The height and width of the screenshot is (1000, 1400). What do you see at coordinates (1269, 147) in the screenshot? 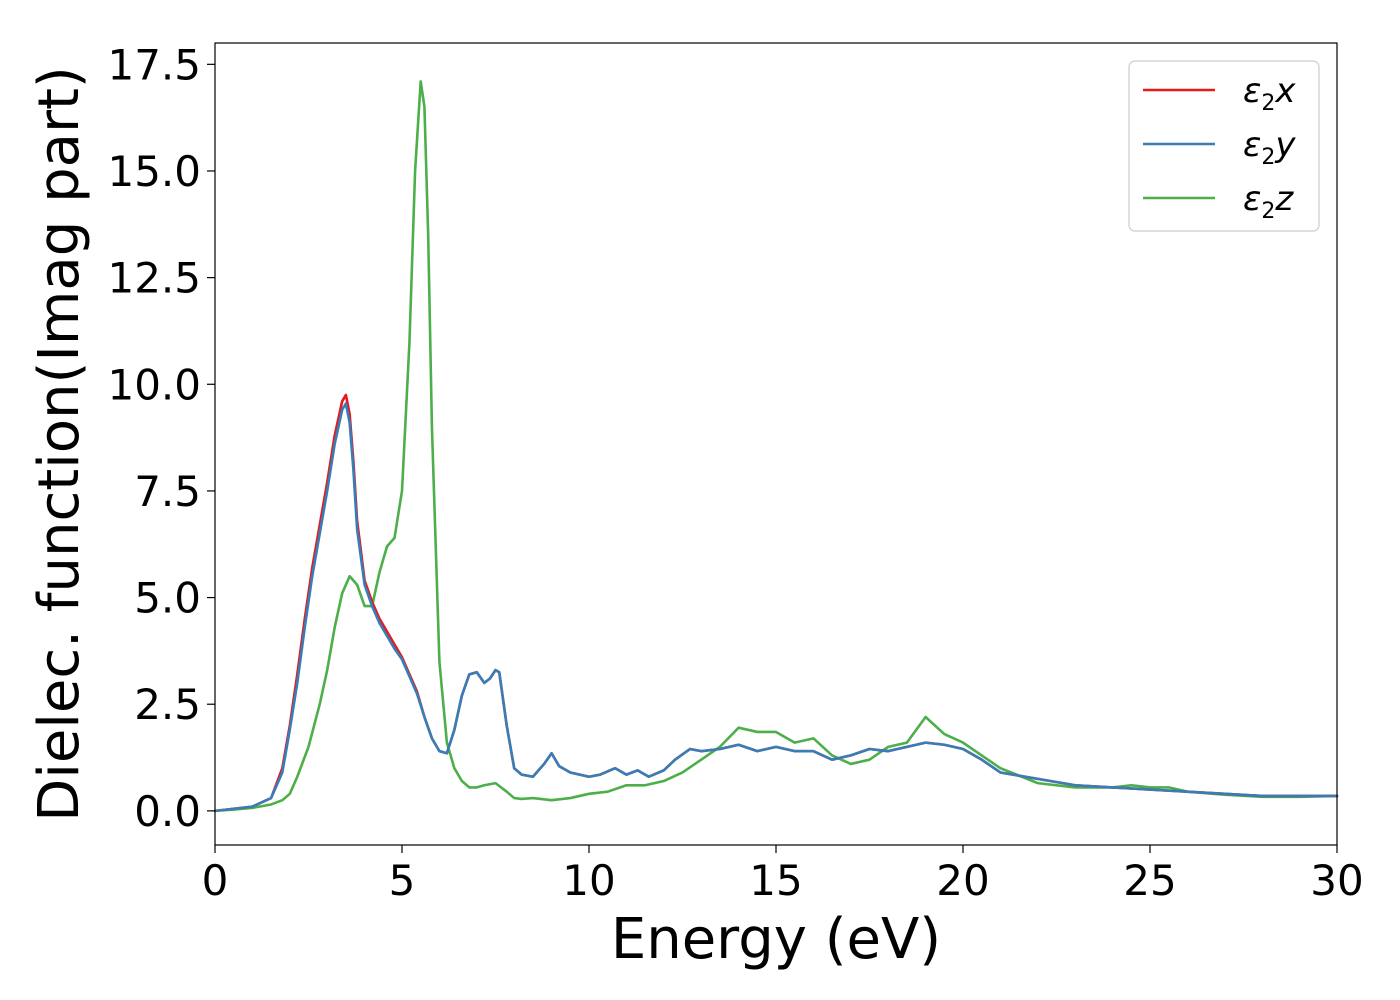
I see `legend-label-y: ε2y` at bounding box center [1269, 147].